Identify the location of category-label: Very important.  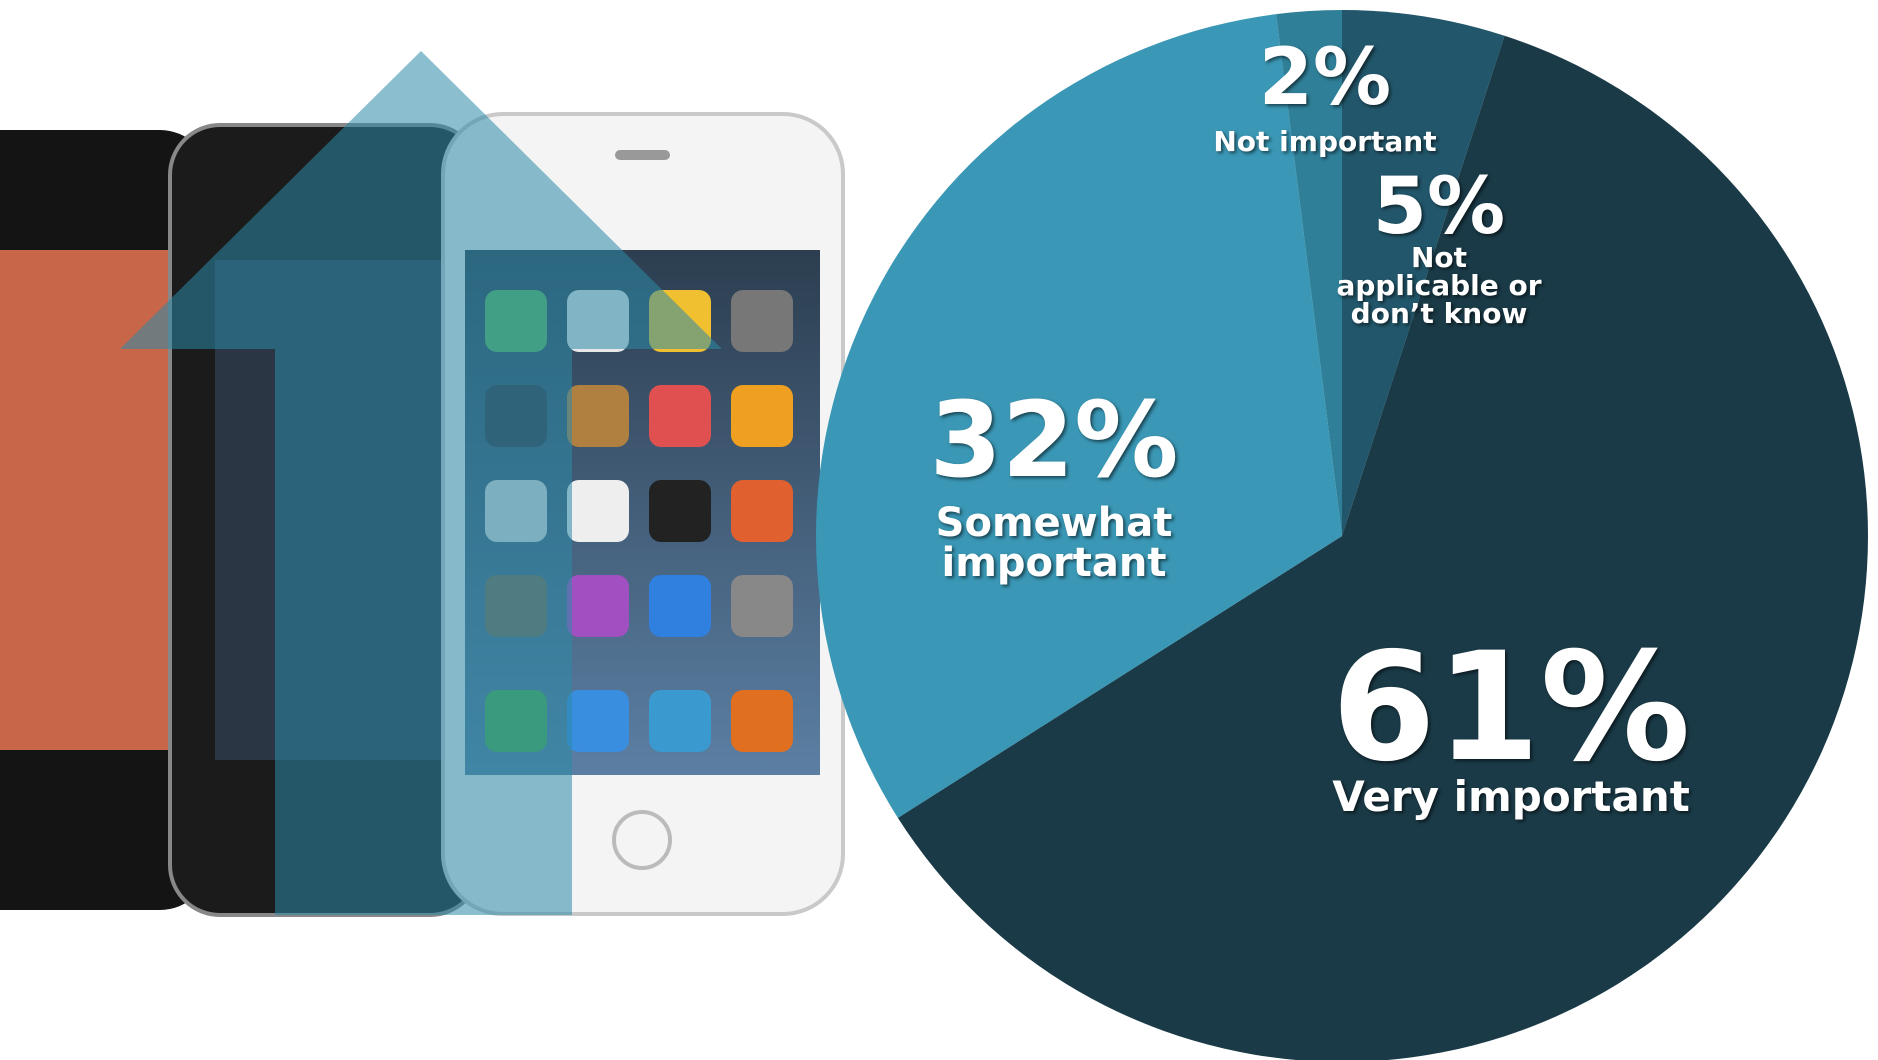
(1511, 796).